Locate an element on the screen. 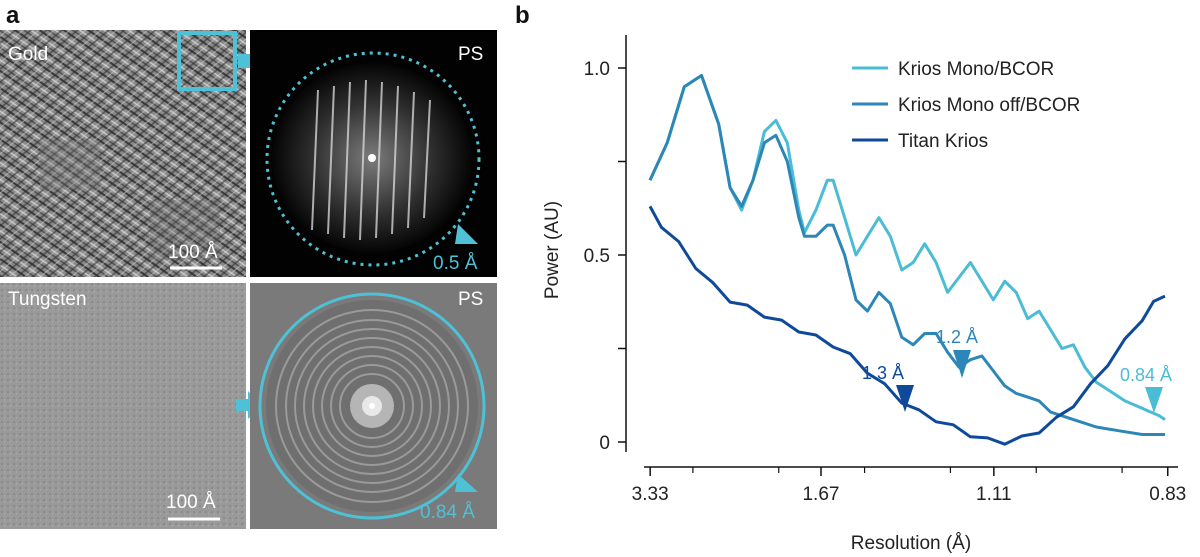 This screenshot has height=557, width=1200. x-ticks: 3.33 1.67 1.11 0.83 is located at coordinates (909, 486).